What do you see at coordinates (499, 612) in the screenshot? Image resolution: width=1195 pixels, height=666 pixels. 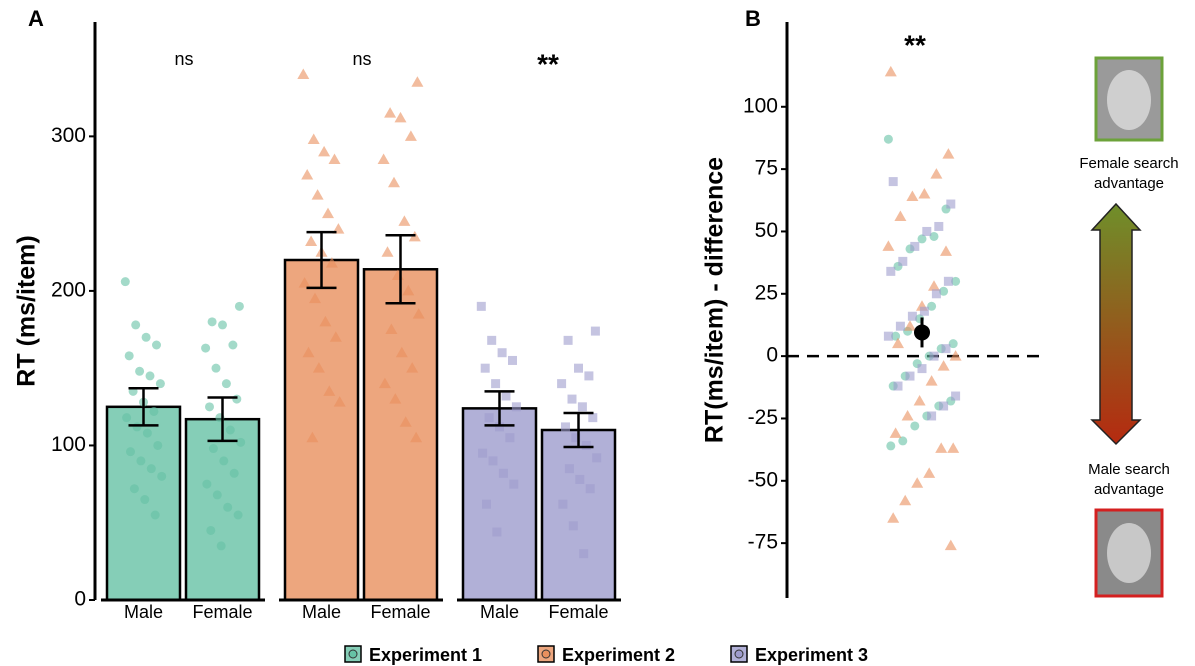 I see `x-tick-label: Male` at bounding box center [499, 612].